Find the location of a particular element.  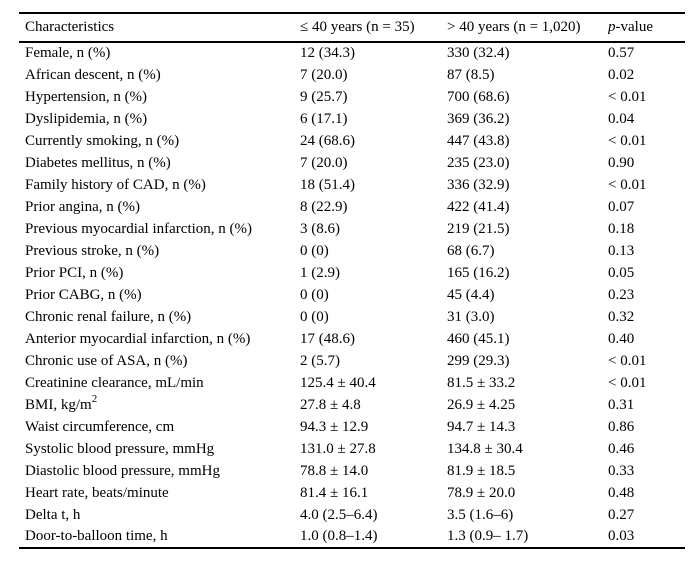

cell-le40-value: 8 (22.9) is located at coordinates (324, 206).